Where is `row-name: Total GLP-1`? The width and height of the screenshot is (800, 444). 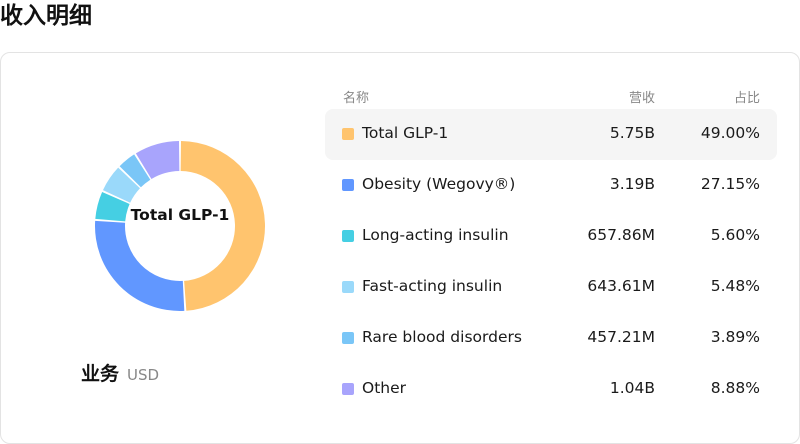
row-name: Total GLP-1 is located at coordinates (405, 133).